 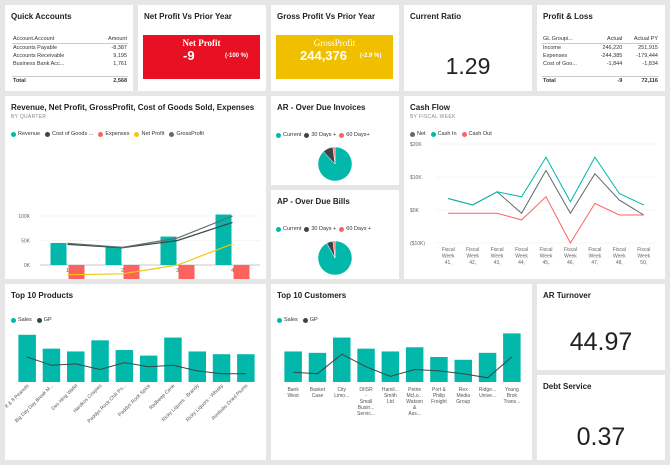 What do you see at coordinates (24, 217) in the screenshot?
I see `y-tick-label: 100K` at bounding box center [24, 217].